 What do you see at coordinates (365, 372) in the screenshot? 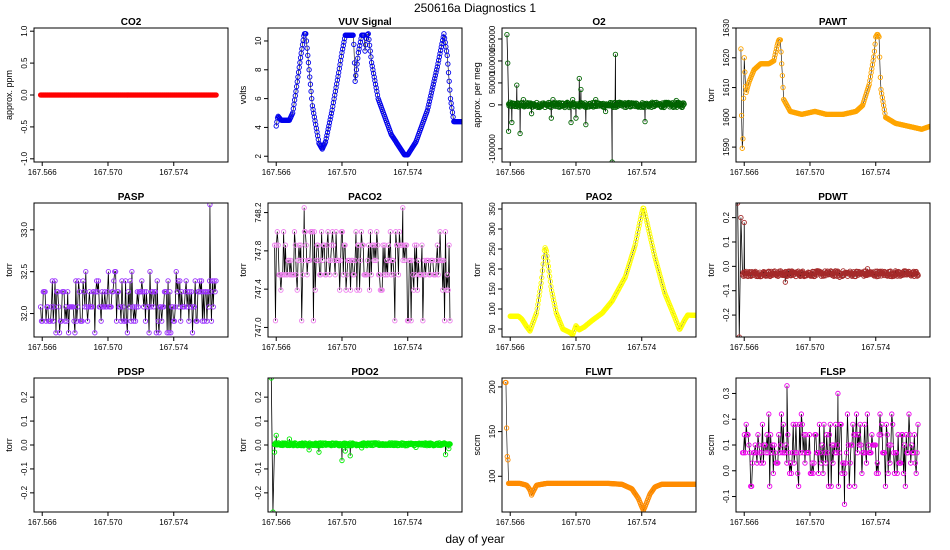
I see `panel-title: PDO2` at bounding box center [365, 372].